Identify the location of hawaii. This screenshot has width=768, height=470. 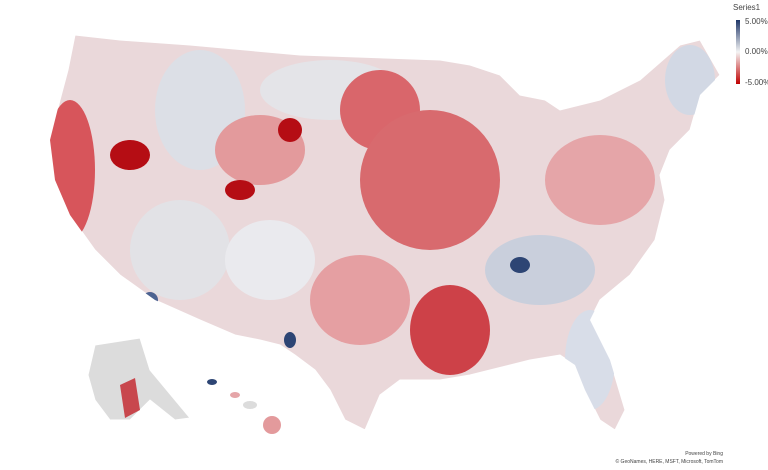
(244, 406).